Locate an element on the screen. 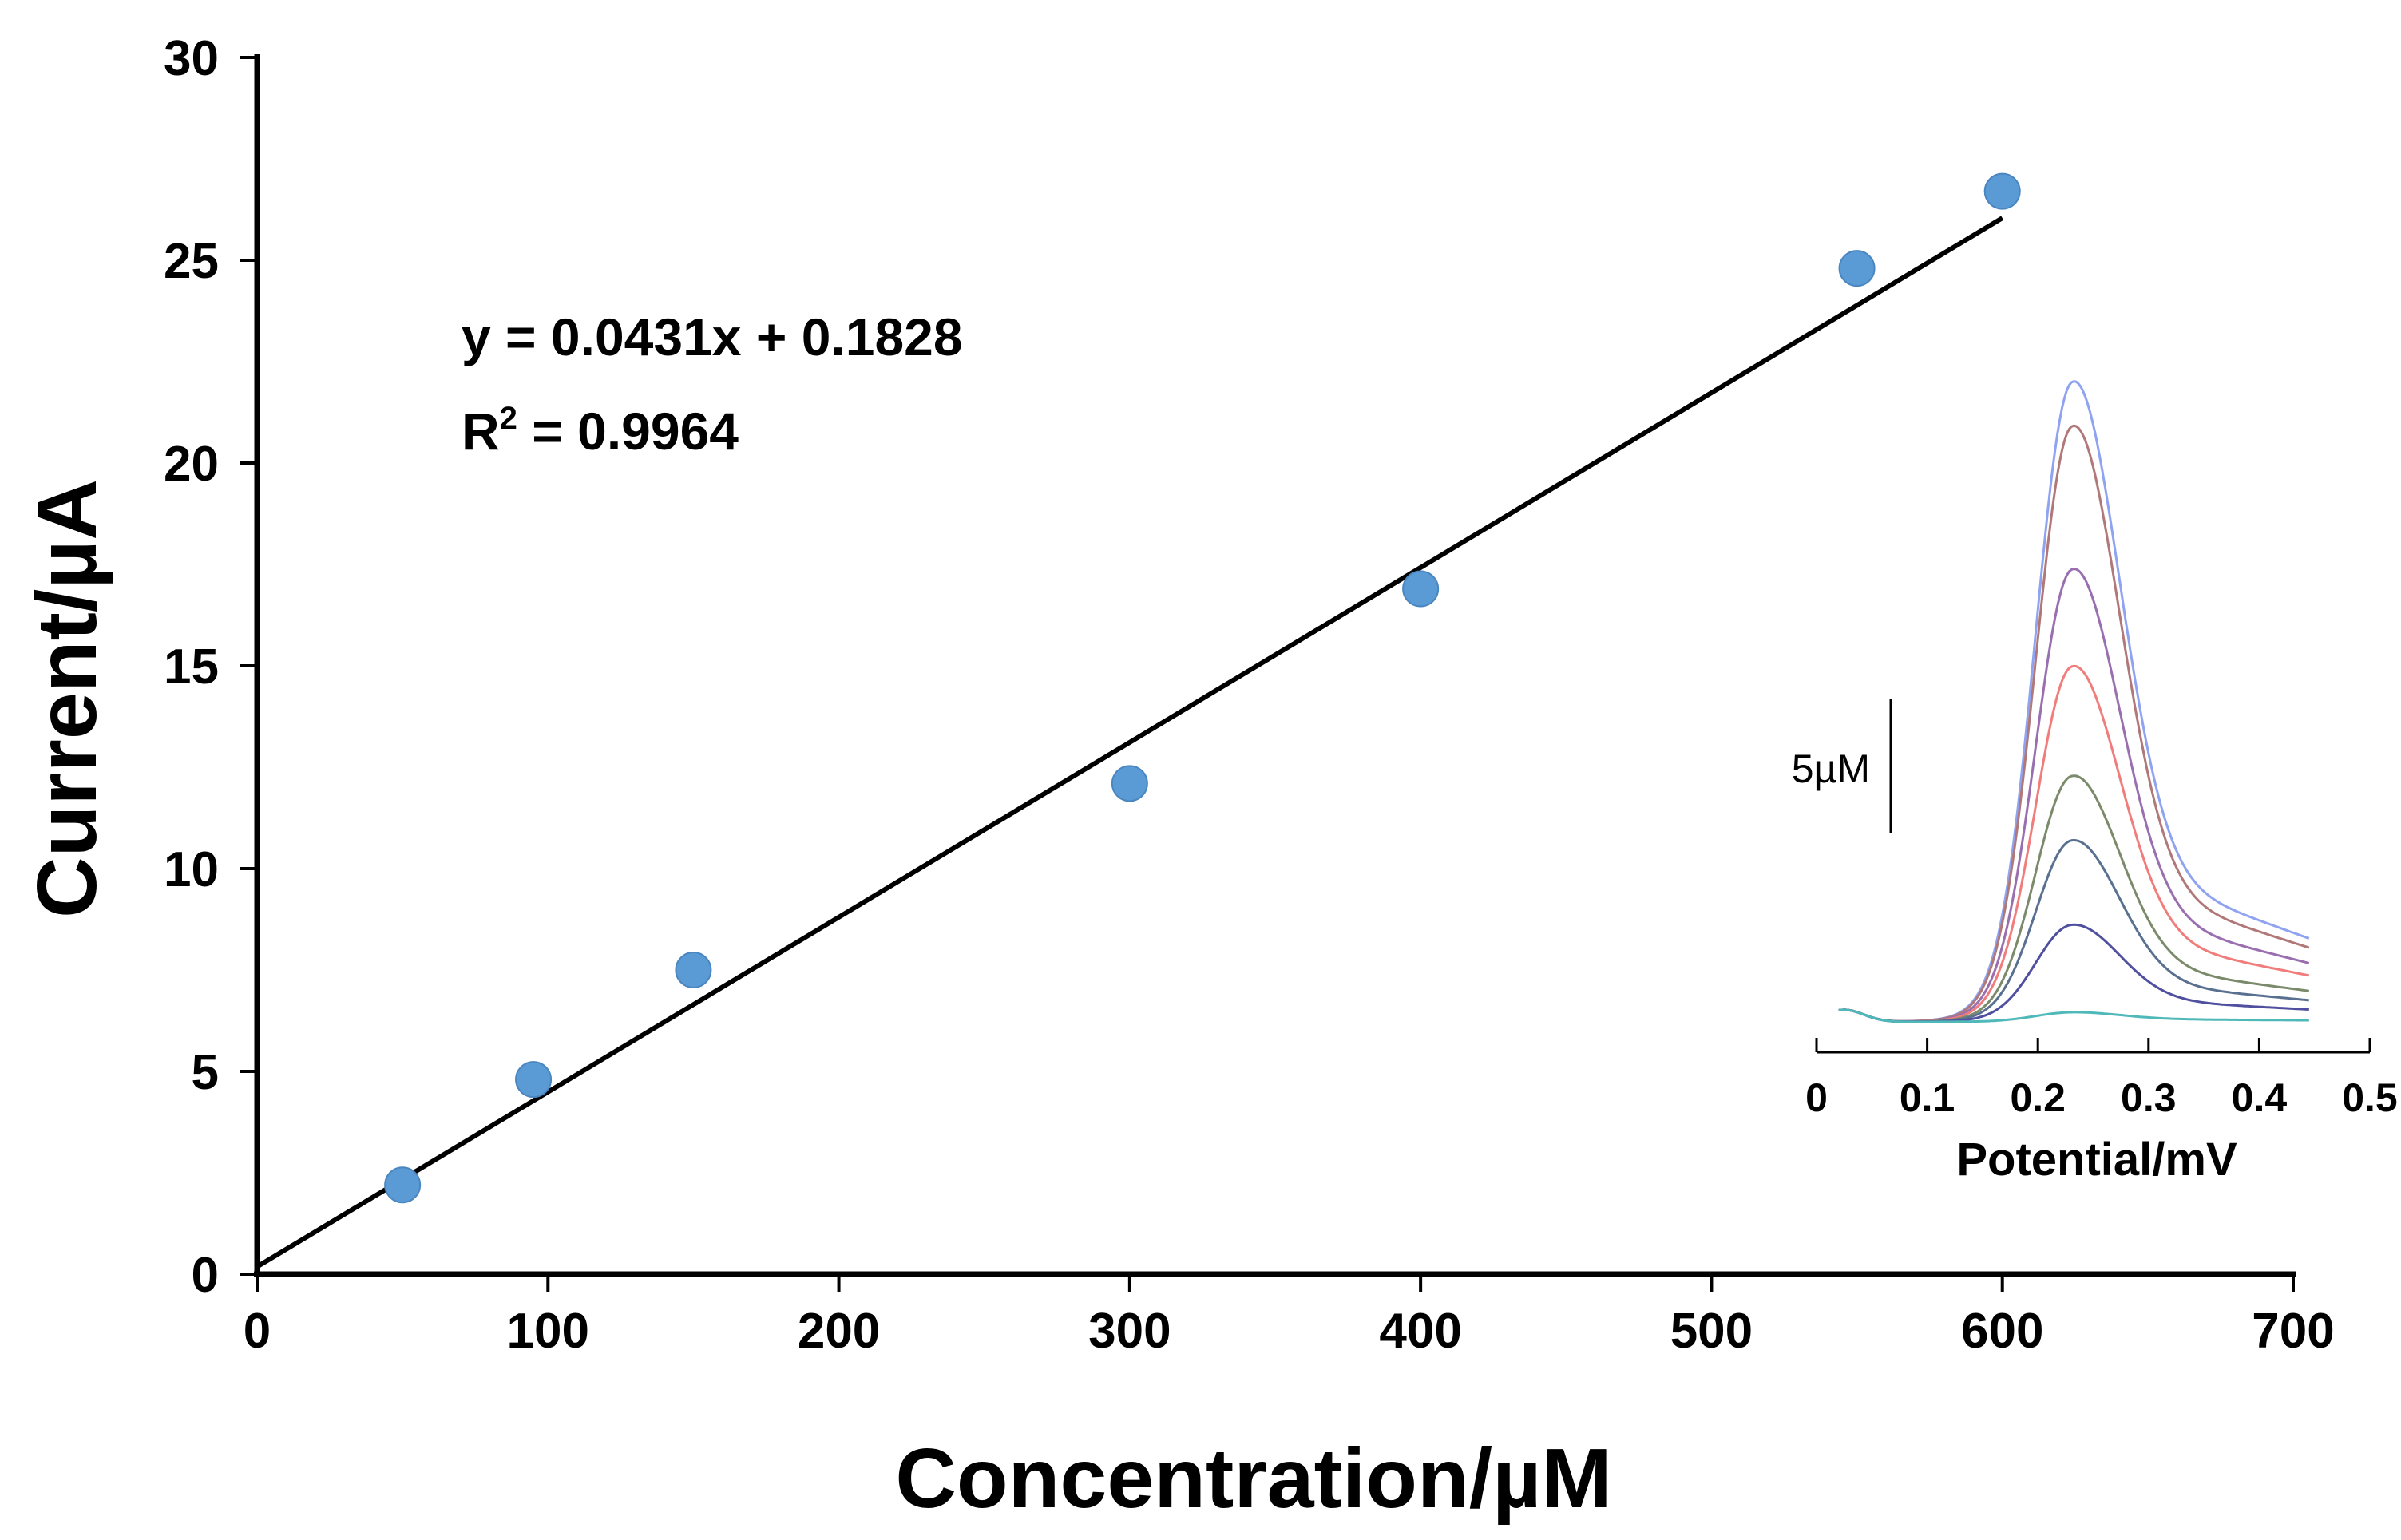 This screenshot has height=1540, width=2401. inset-x-tick-label: 0.4 is located at coordinates (2260, 1097).